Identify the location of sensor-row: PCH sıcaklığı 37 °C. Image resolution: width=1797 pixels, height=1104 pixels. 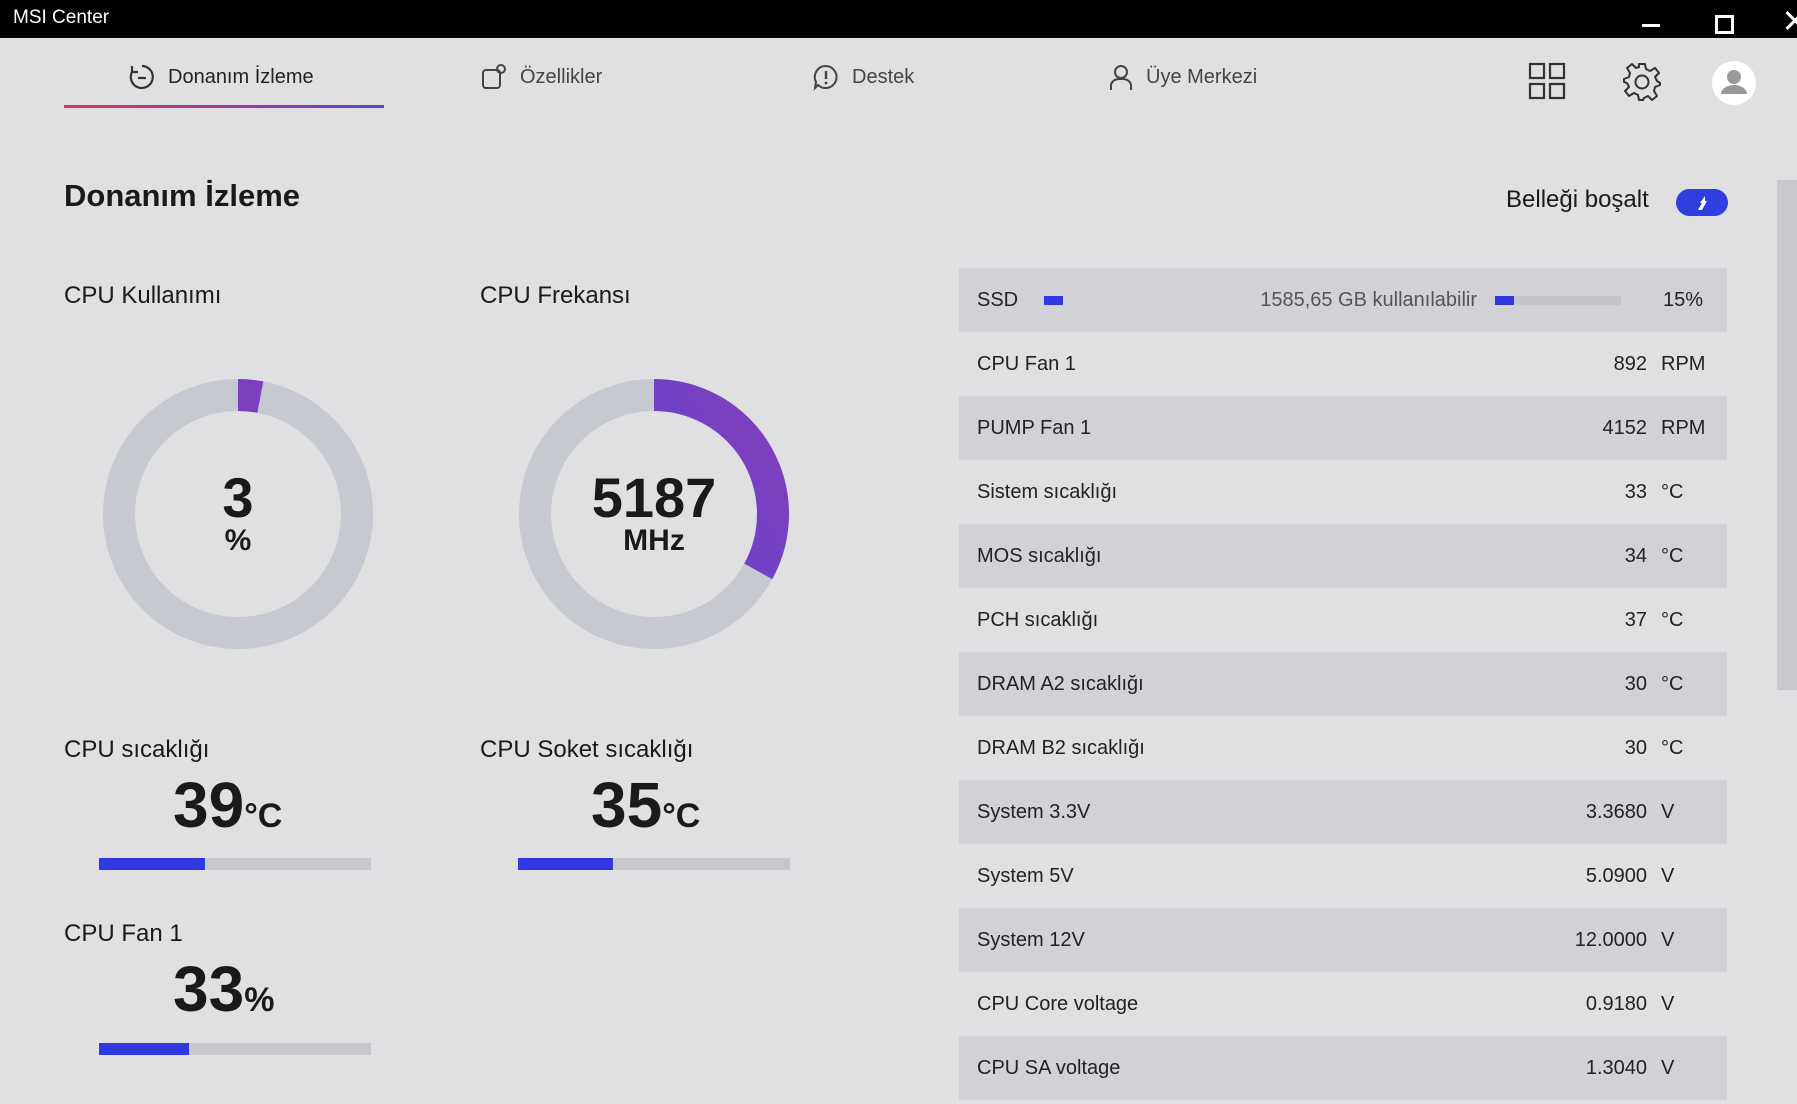
(1343, 620).